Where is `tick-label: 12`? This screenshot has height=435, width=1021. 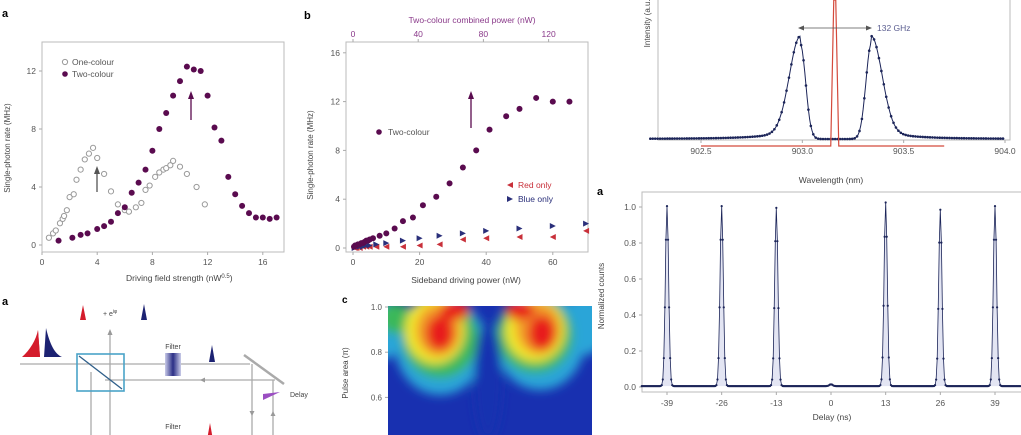 tick-label: 12 is located at coordinates (208, 262).